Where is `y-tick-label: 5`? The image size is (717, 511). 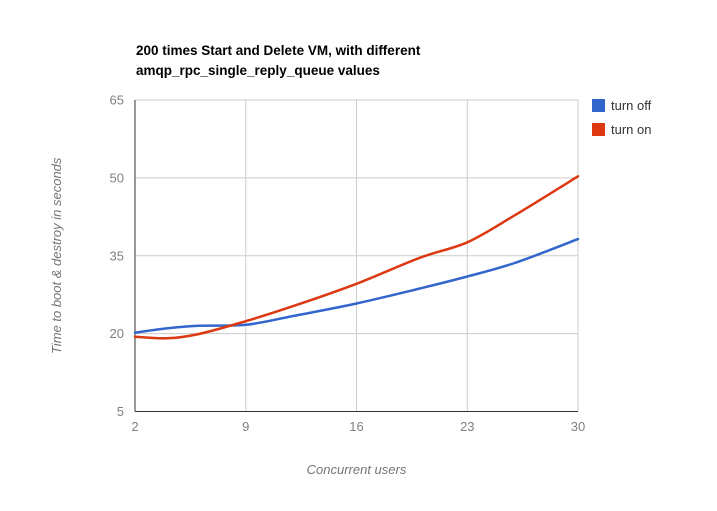 y-tick-label: 5 is located at coordinates (120, 411).